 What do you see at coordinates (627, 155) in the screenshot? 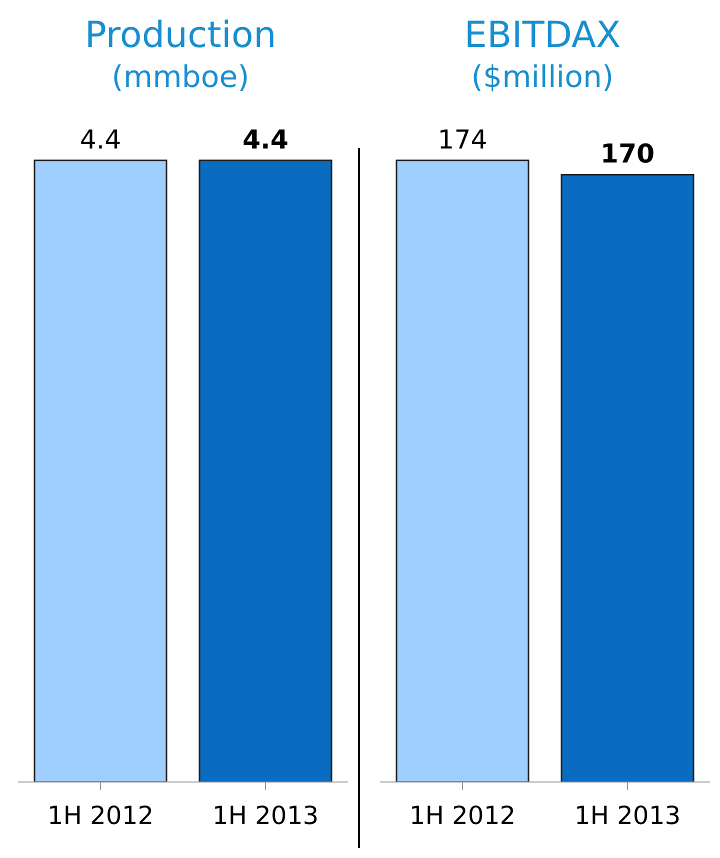
I see `data-label: 170` at bounding box center [627, 155].